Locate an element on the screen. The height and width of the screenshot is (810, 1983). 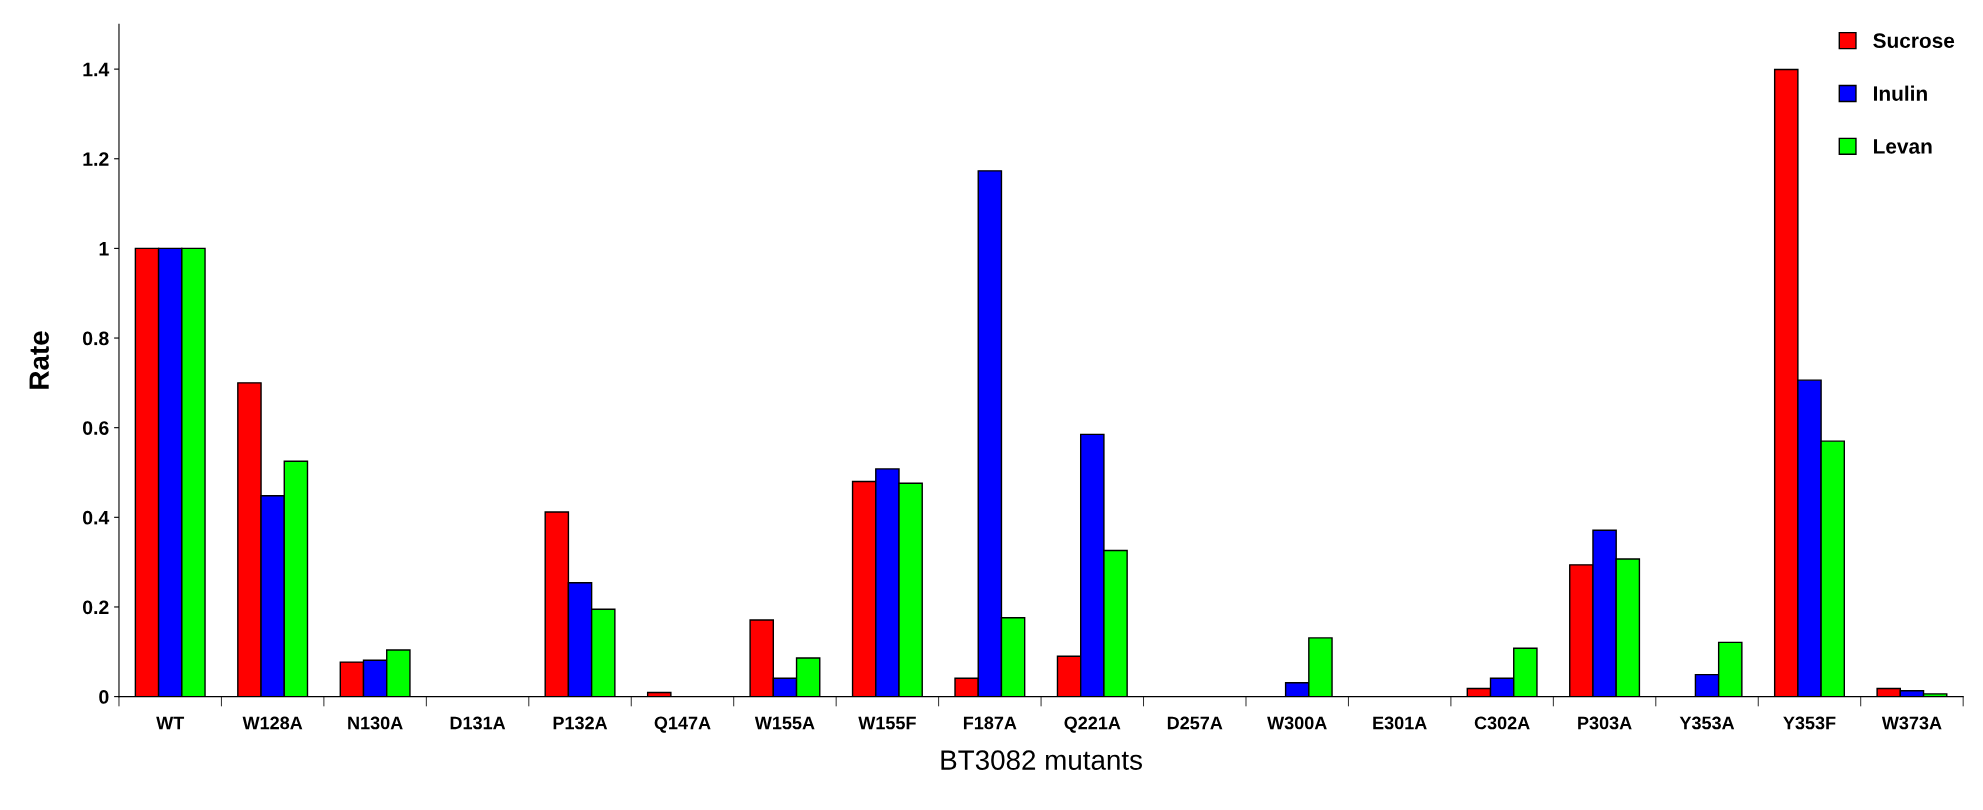
x-tick-label: P132A is located at coordinates (580, 723).